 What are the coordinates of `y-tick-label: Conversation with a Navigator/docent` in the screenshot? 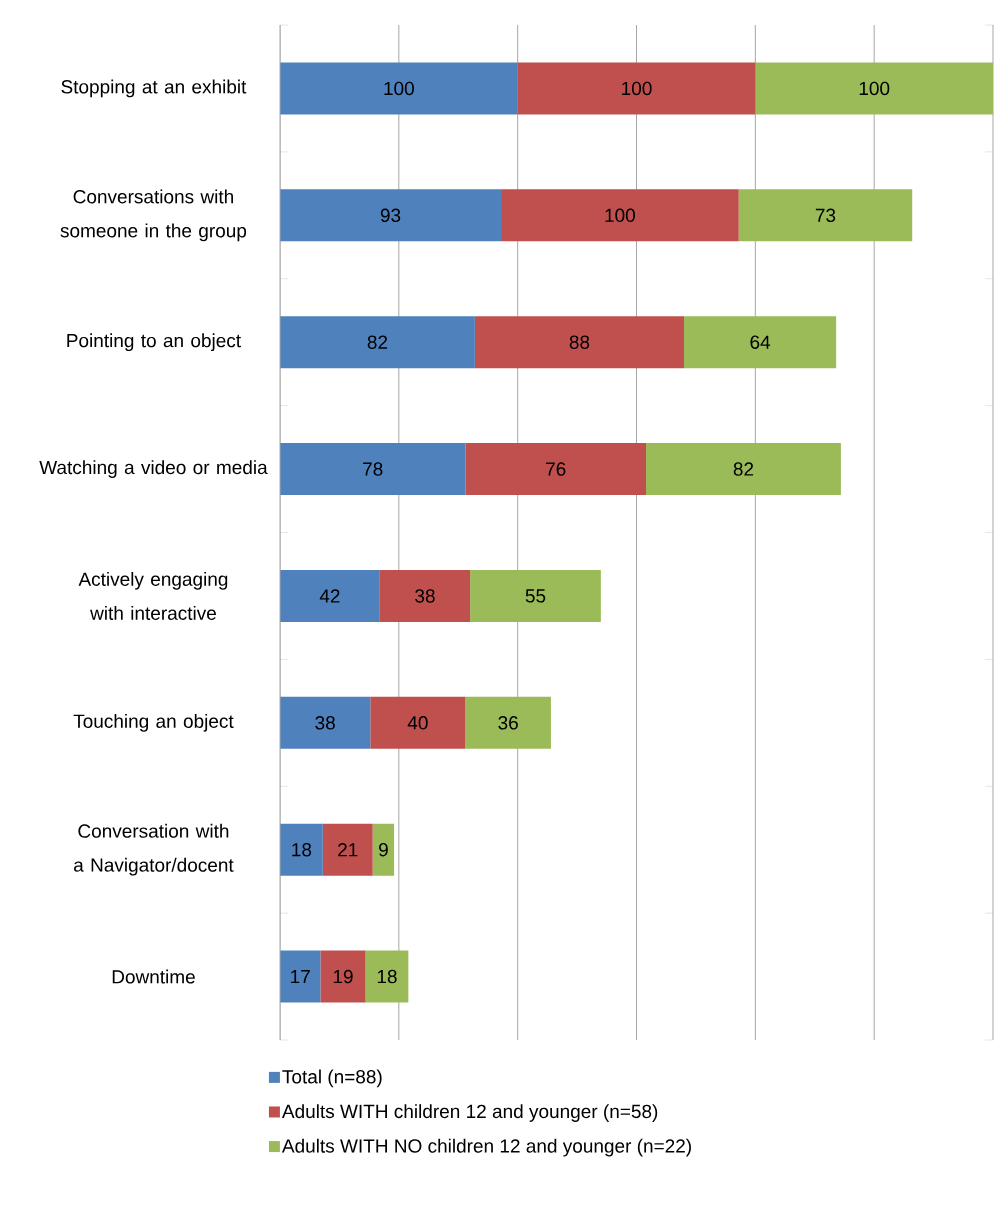 It's located at (154, 849).